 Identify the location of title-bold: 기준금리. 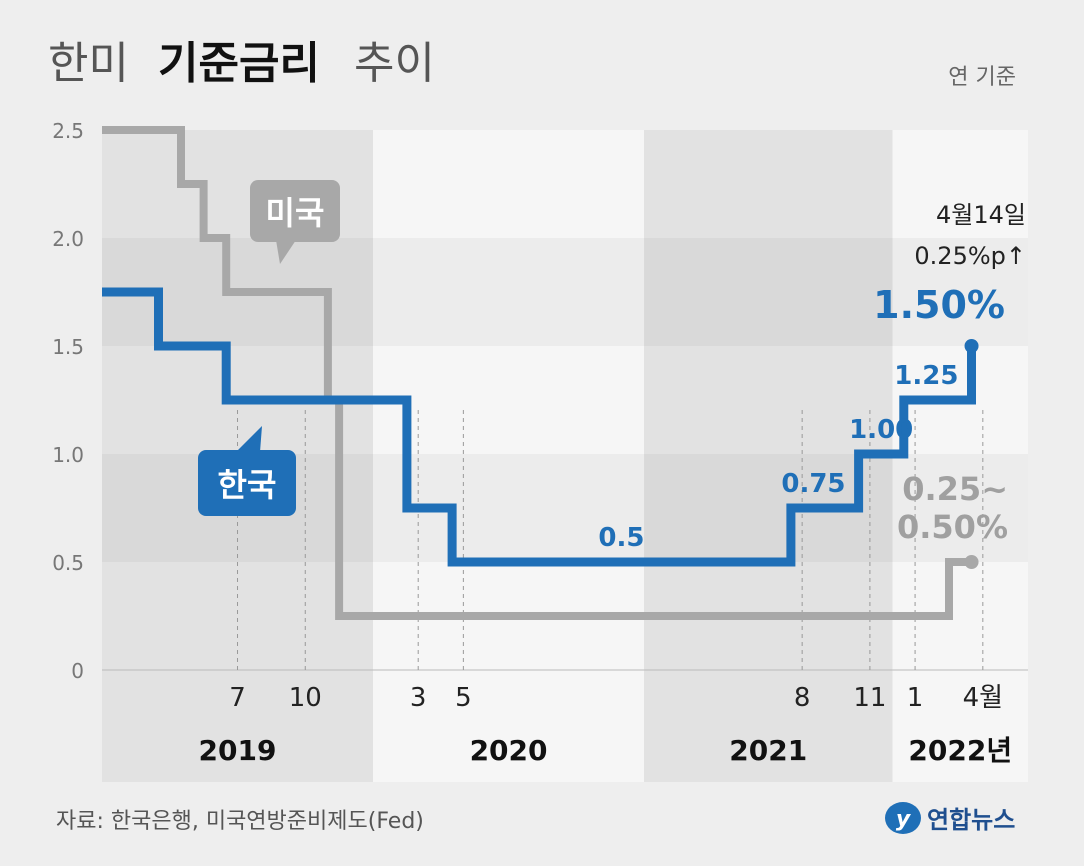
(239, 63).